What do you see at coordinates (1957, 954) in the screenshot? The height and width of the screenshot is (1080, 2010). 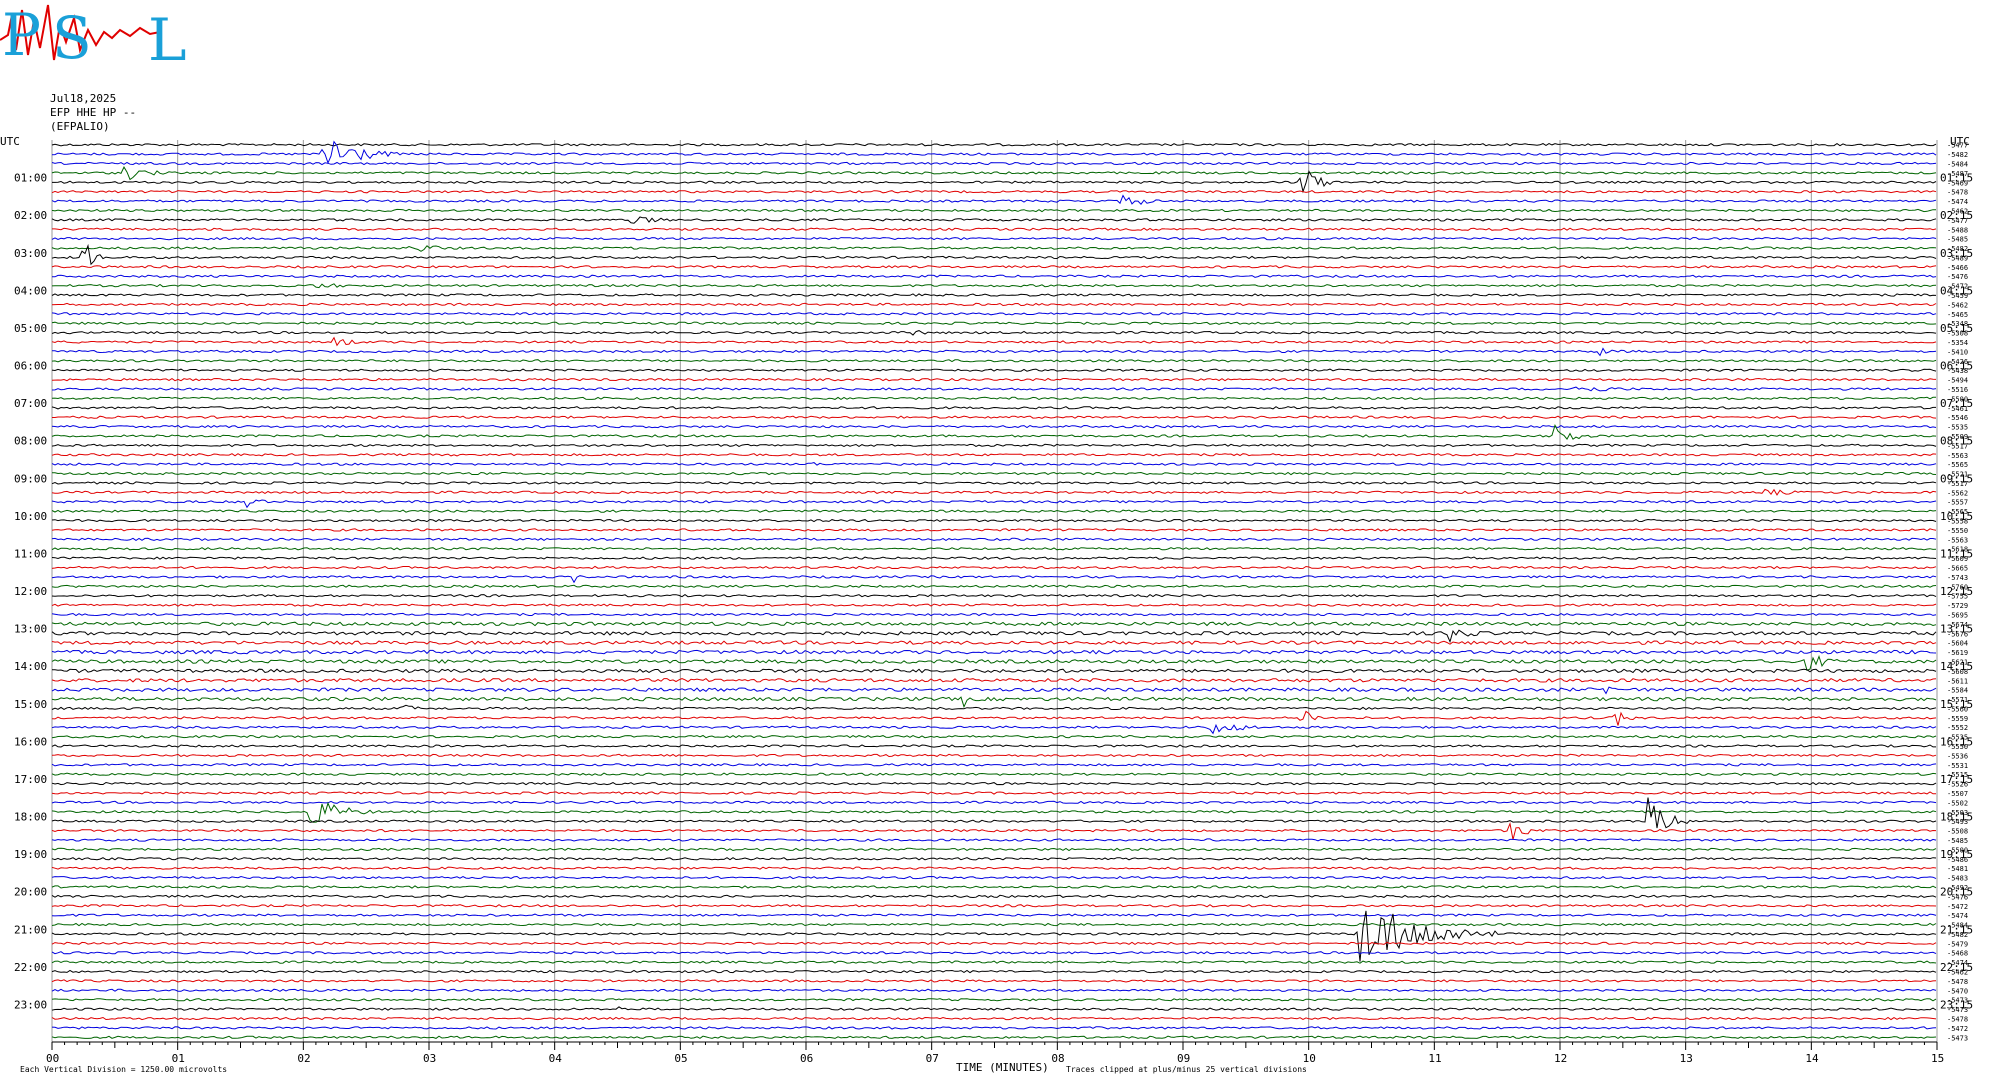 I see `trace-offset-label: -5468` at bounding box center [1957, 954].